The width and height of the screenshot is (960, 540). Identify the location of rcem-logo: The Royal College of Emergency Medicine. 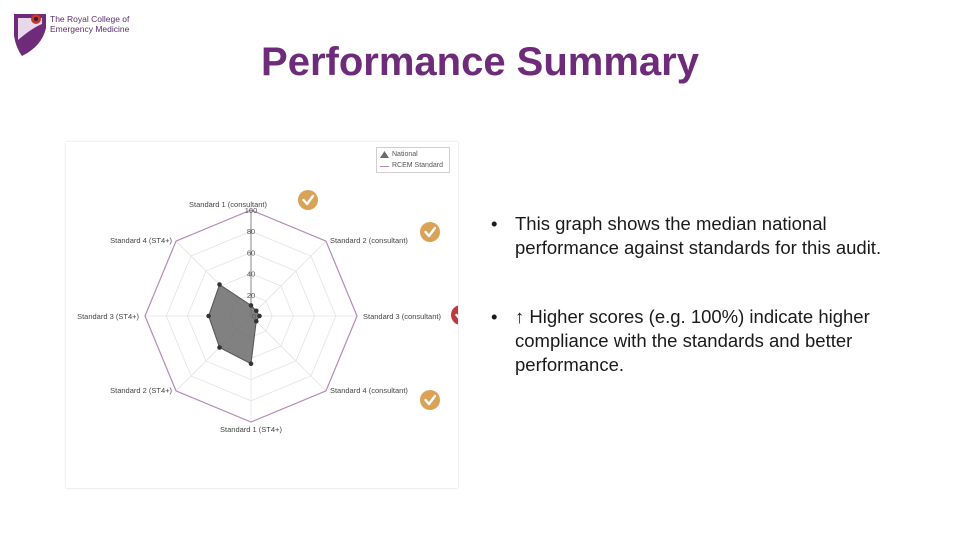
(82, 35).